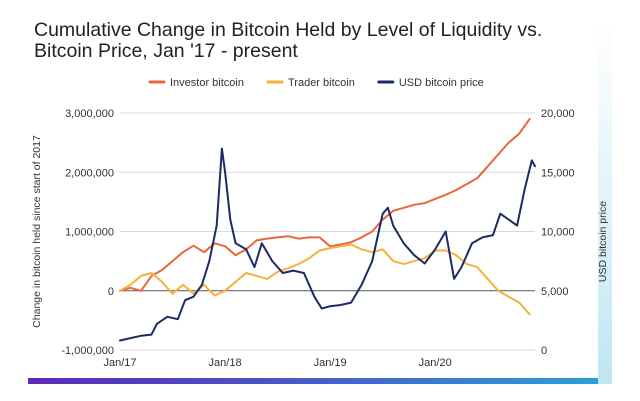  Describe the element at coordinates (166, 51) in the screenshot. I see `chart-title-line-2: Bitcoin Price, Jan '17 - present` at that location.